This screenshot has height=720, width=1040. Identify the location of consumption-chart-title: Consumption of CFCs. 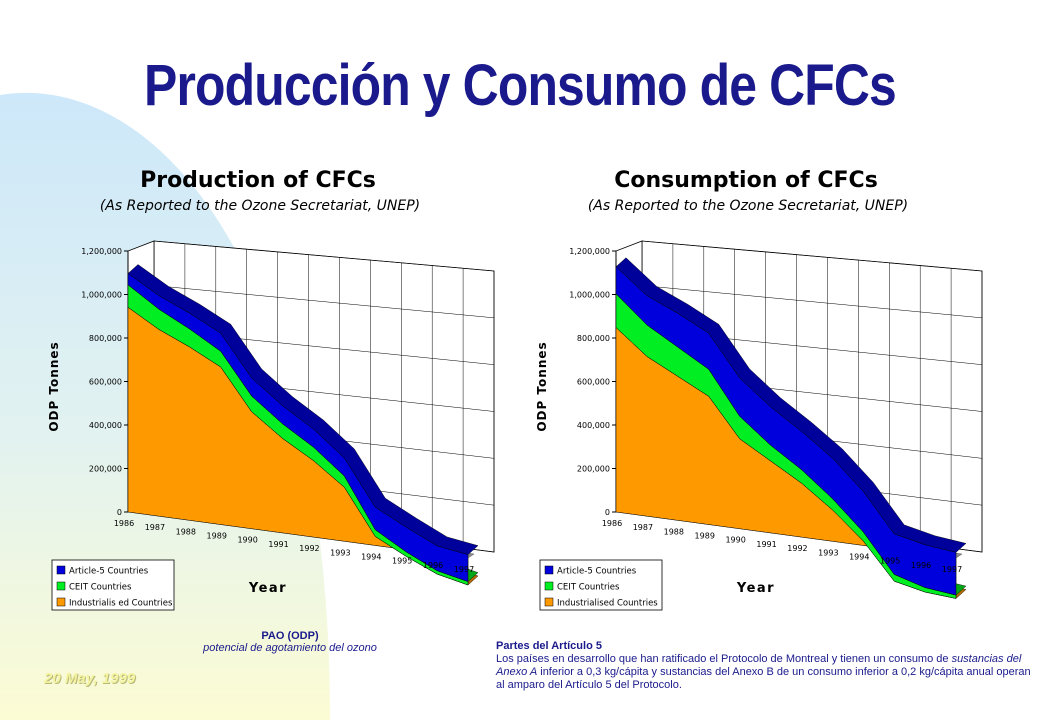
(746, 180).